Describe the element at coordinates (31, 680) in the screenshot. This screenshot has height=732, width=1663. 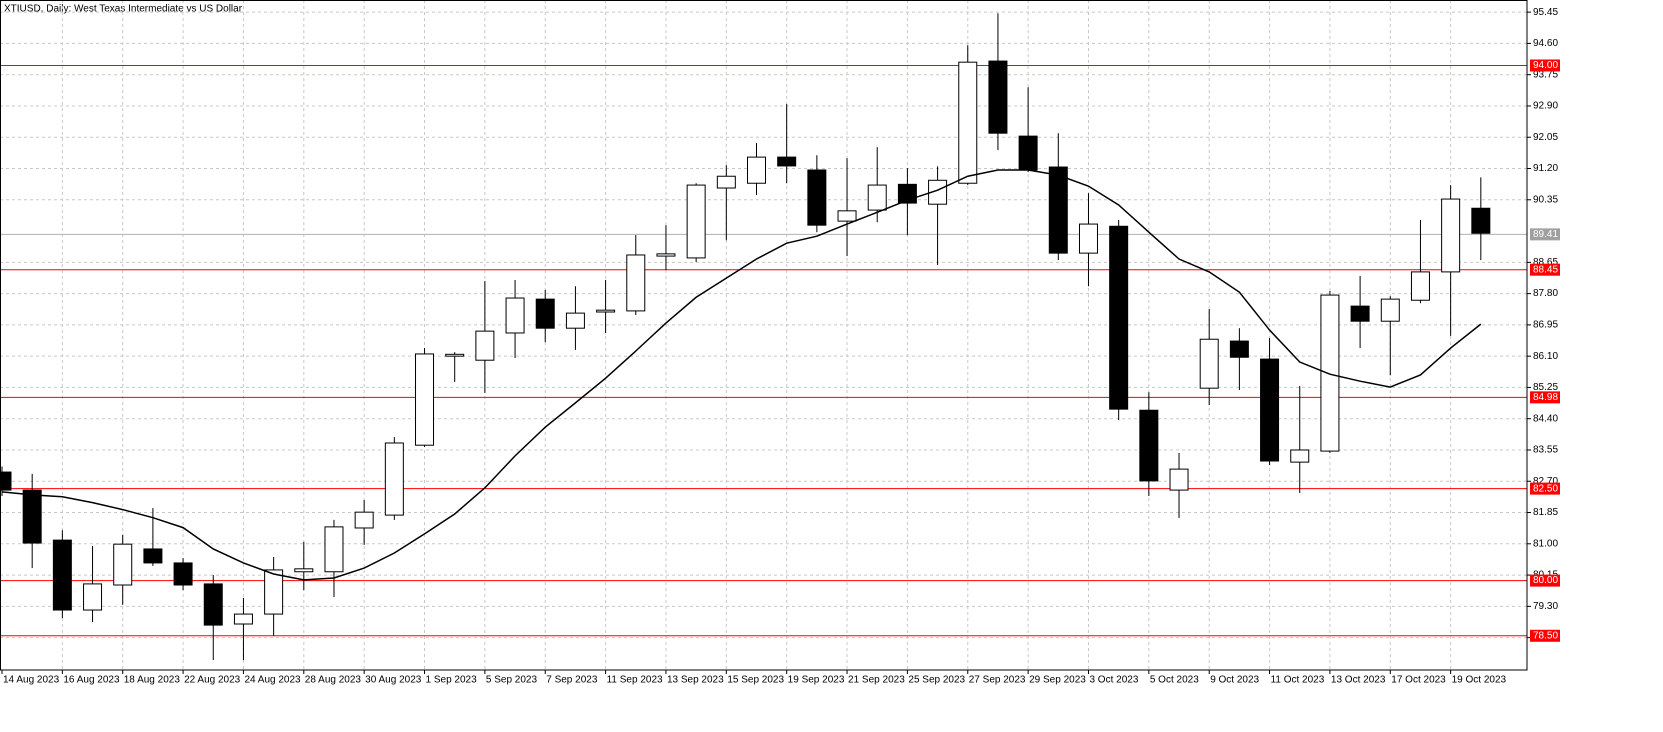
I see `x-tick-label: 14 Aug 2023` at that location.